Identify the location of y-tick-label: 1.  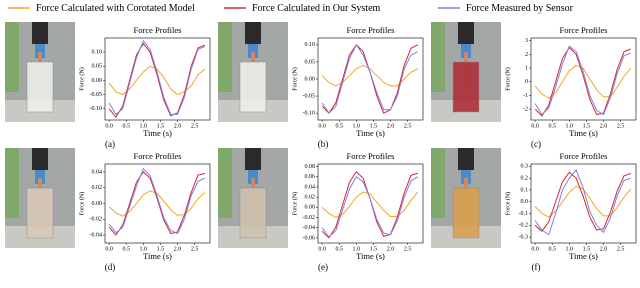
(526, 68).